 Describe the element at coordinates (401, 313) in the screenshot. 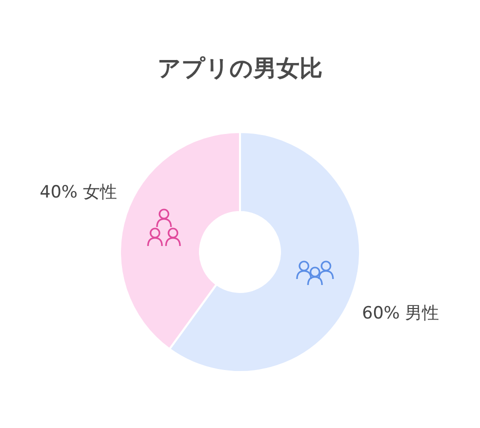

I see `slice-label: 60% 男性` at that location.